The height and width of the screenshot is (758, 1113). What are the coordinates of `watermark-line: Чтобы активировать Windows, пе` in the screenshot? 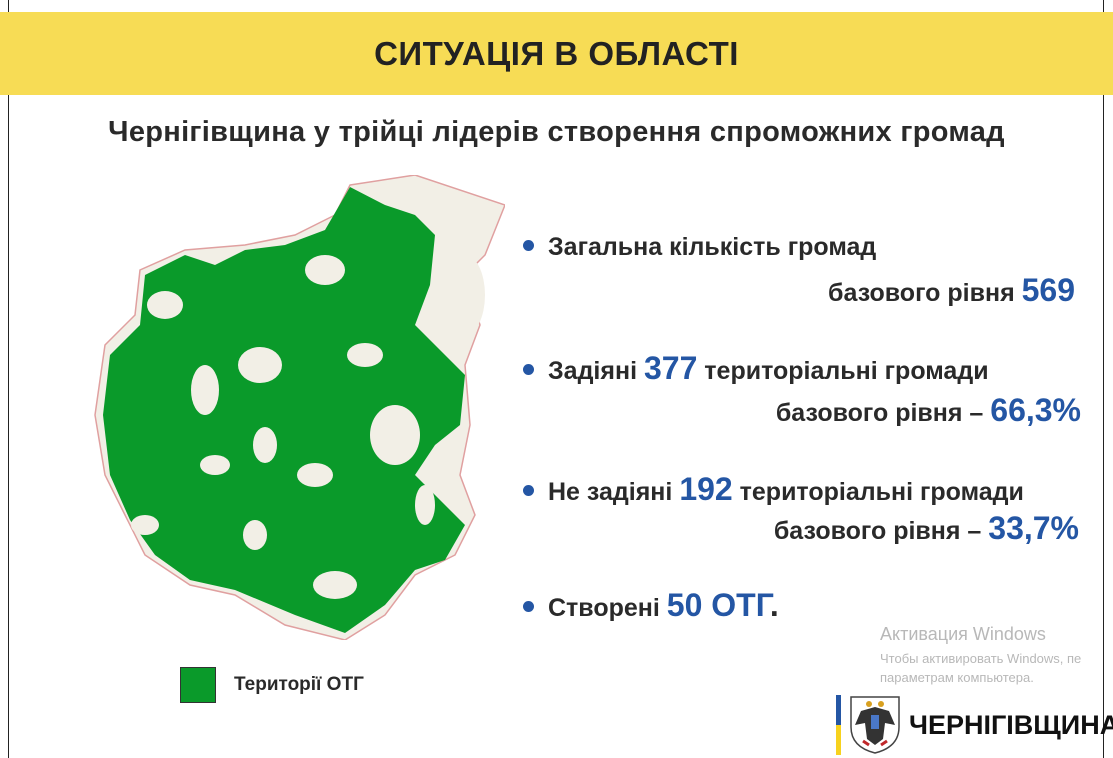 It's located at (981, 658).